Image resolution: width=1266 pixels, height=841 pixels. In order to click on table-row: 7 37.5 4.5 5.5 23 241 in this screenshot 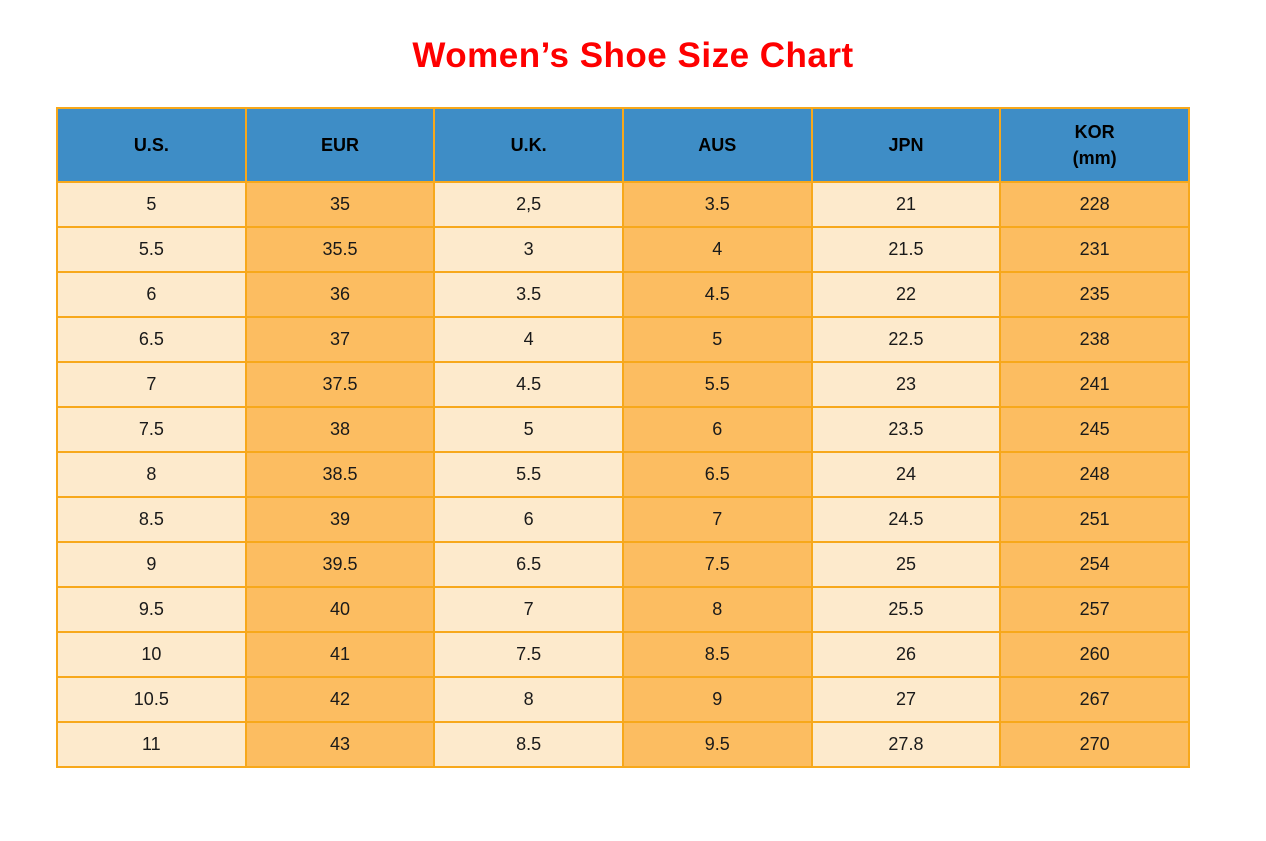, I will do `click(623, 384)`.